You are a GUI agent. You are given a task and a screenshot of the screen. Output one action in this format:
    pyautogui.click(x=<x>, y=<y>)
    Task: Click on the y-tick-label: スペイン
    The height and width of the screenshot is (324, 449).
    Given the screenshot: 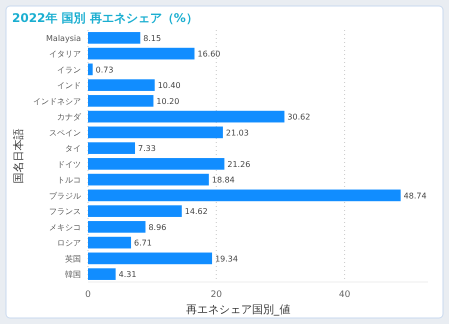 What is the action you would take?
    pyautogui.click(x=65, y=133)
    